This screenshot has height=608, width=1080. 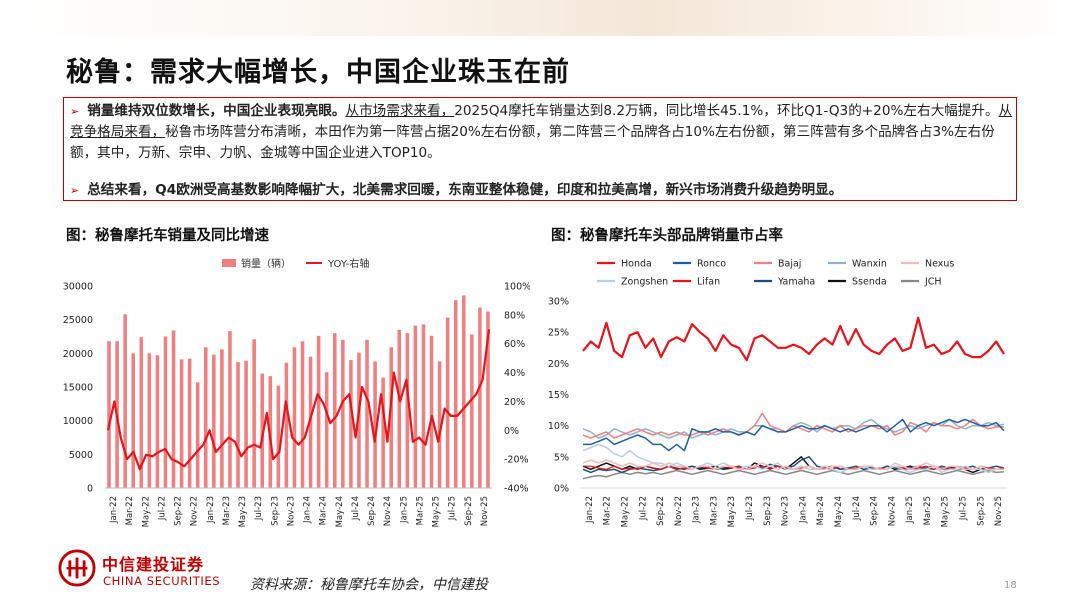 What do you see at coordinates (216, 111) in the screenshot?
I see `bullet-1-heading: 销量维持双位数增长，中国企业表现亮眼。` at bounding box center [216, 111].